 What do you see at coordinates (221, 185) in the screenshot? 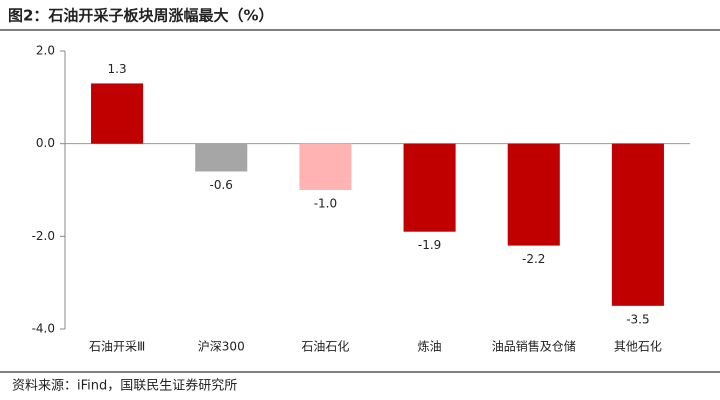
I see `value-label: -0.6` at bounding box center [221, 185].